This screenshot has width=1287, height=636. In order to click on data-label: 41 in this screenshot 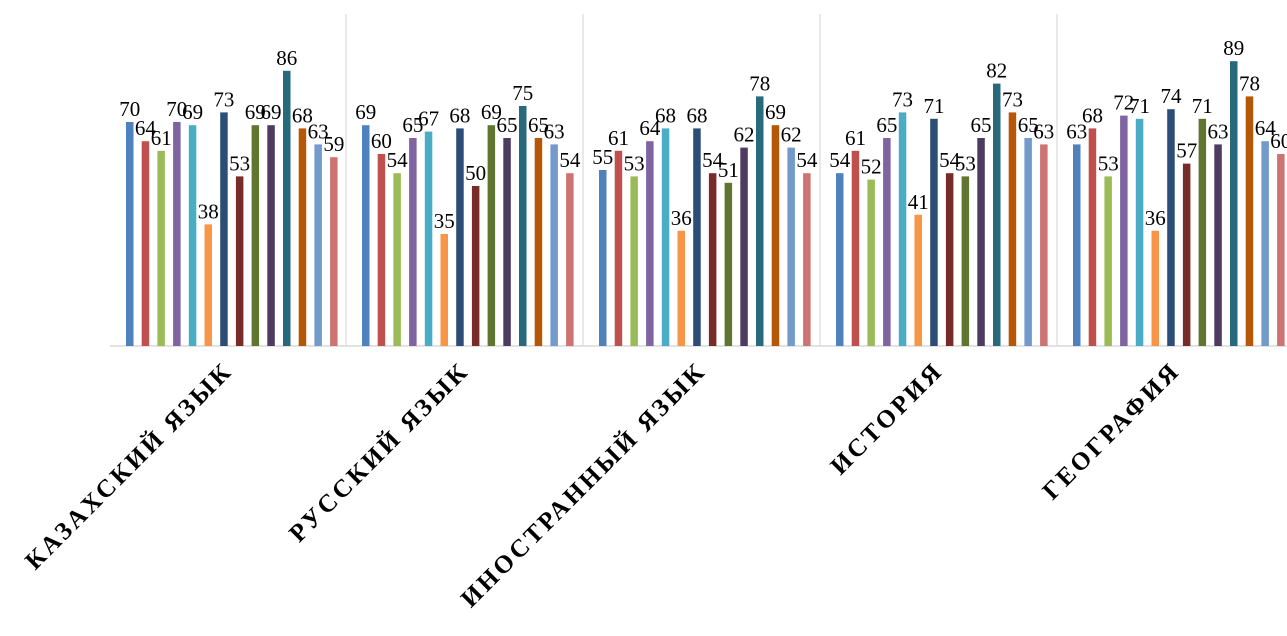, I will do `click(918, 202)`.